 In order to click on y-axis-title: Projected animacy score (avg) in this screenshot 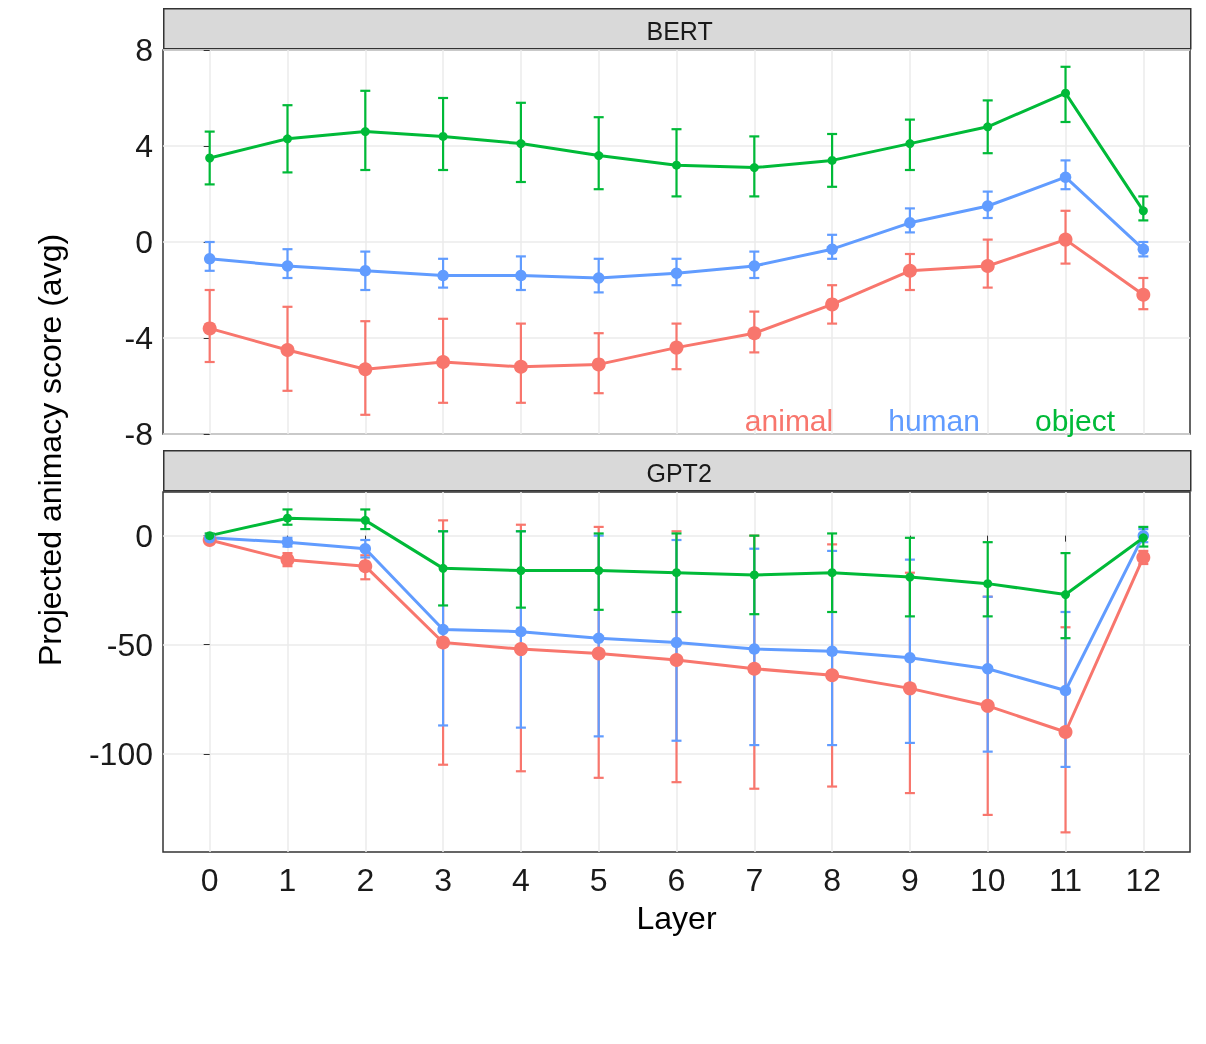, I will do `click(50, 450)`.